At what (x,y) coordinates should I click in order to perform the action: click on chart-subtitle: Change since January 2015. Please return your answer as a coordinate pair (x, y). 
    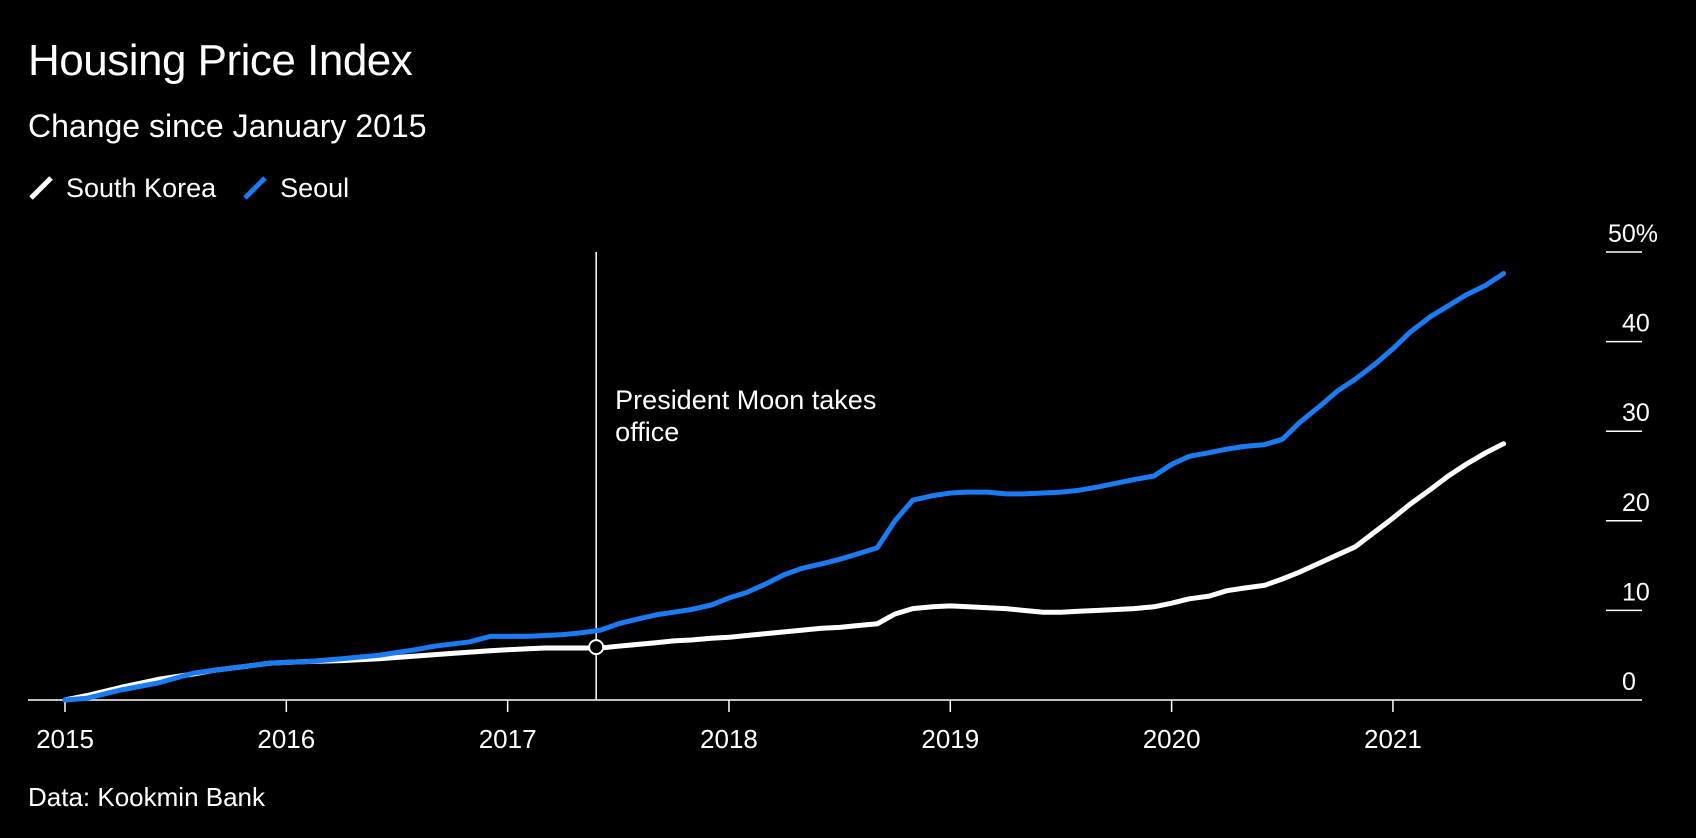
    Looking at the image, I should click on (227, 126).